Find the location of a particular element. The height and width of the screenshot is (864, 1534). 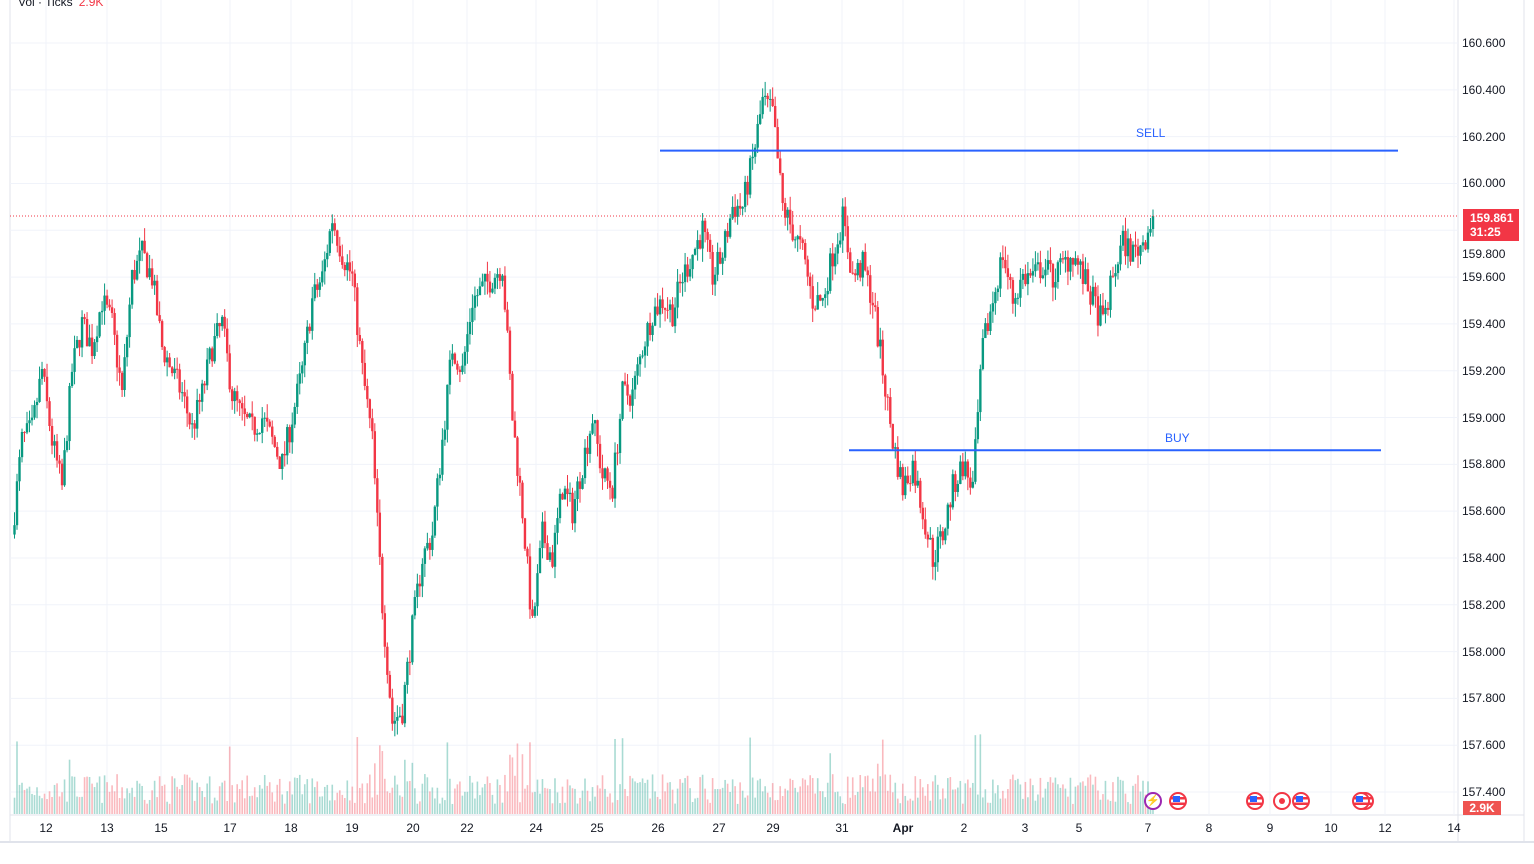

time-tick-label: 9 is located at coordinates (1270, 828).